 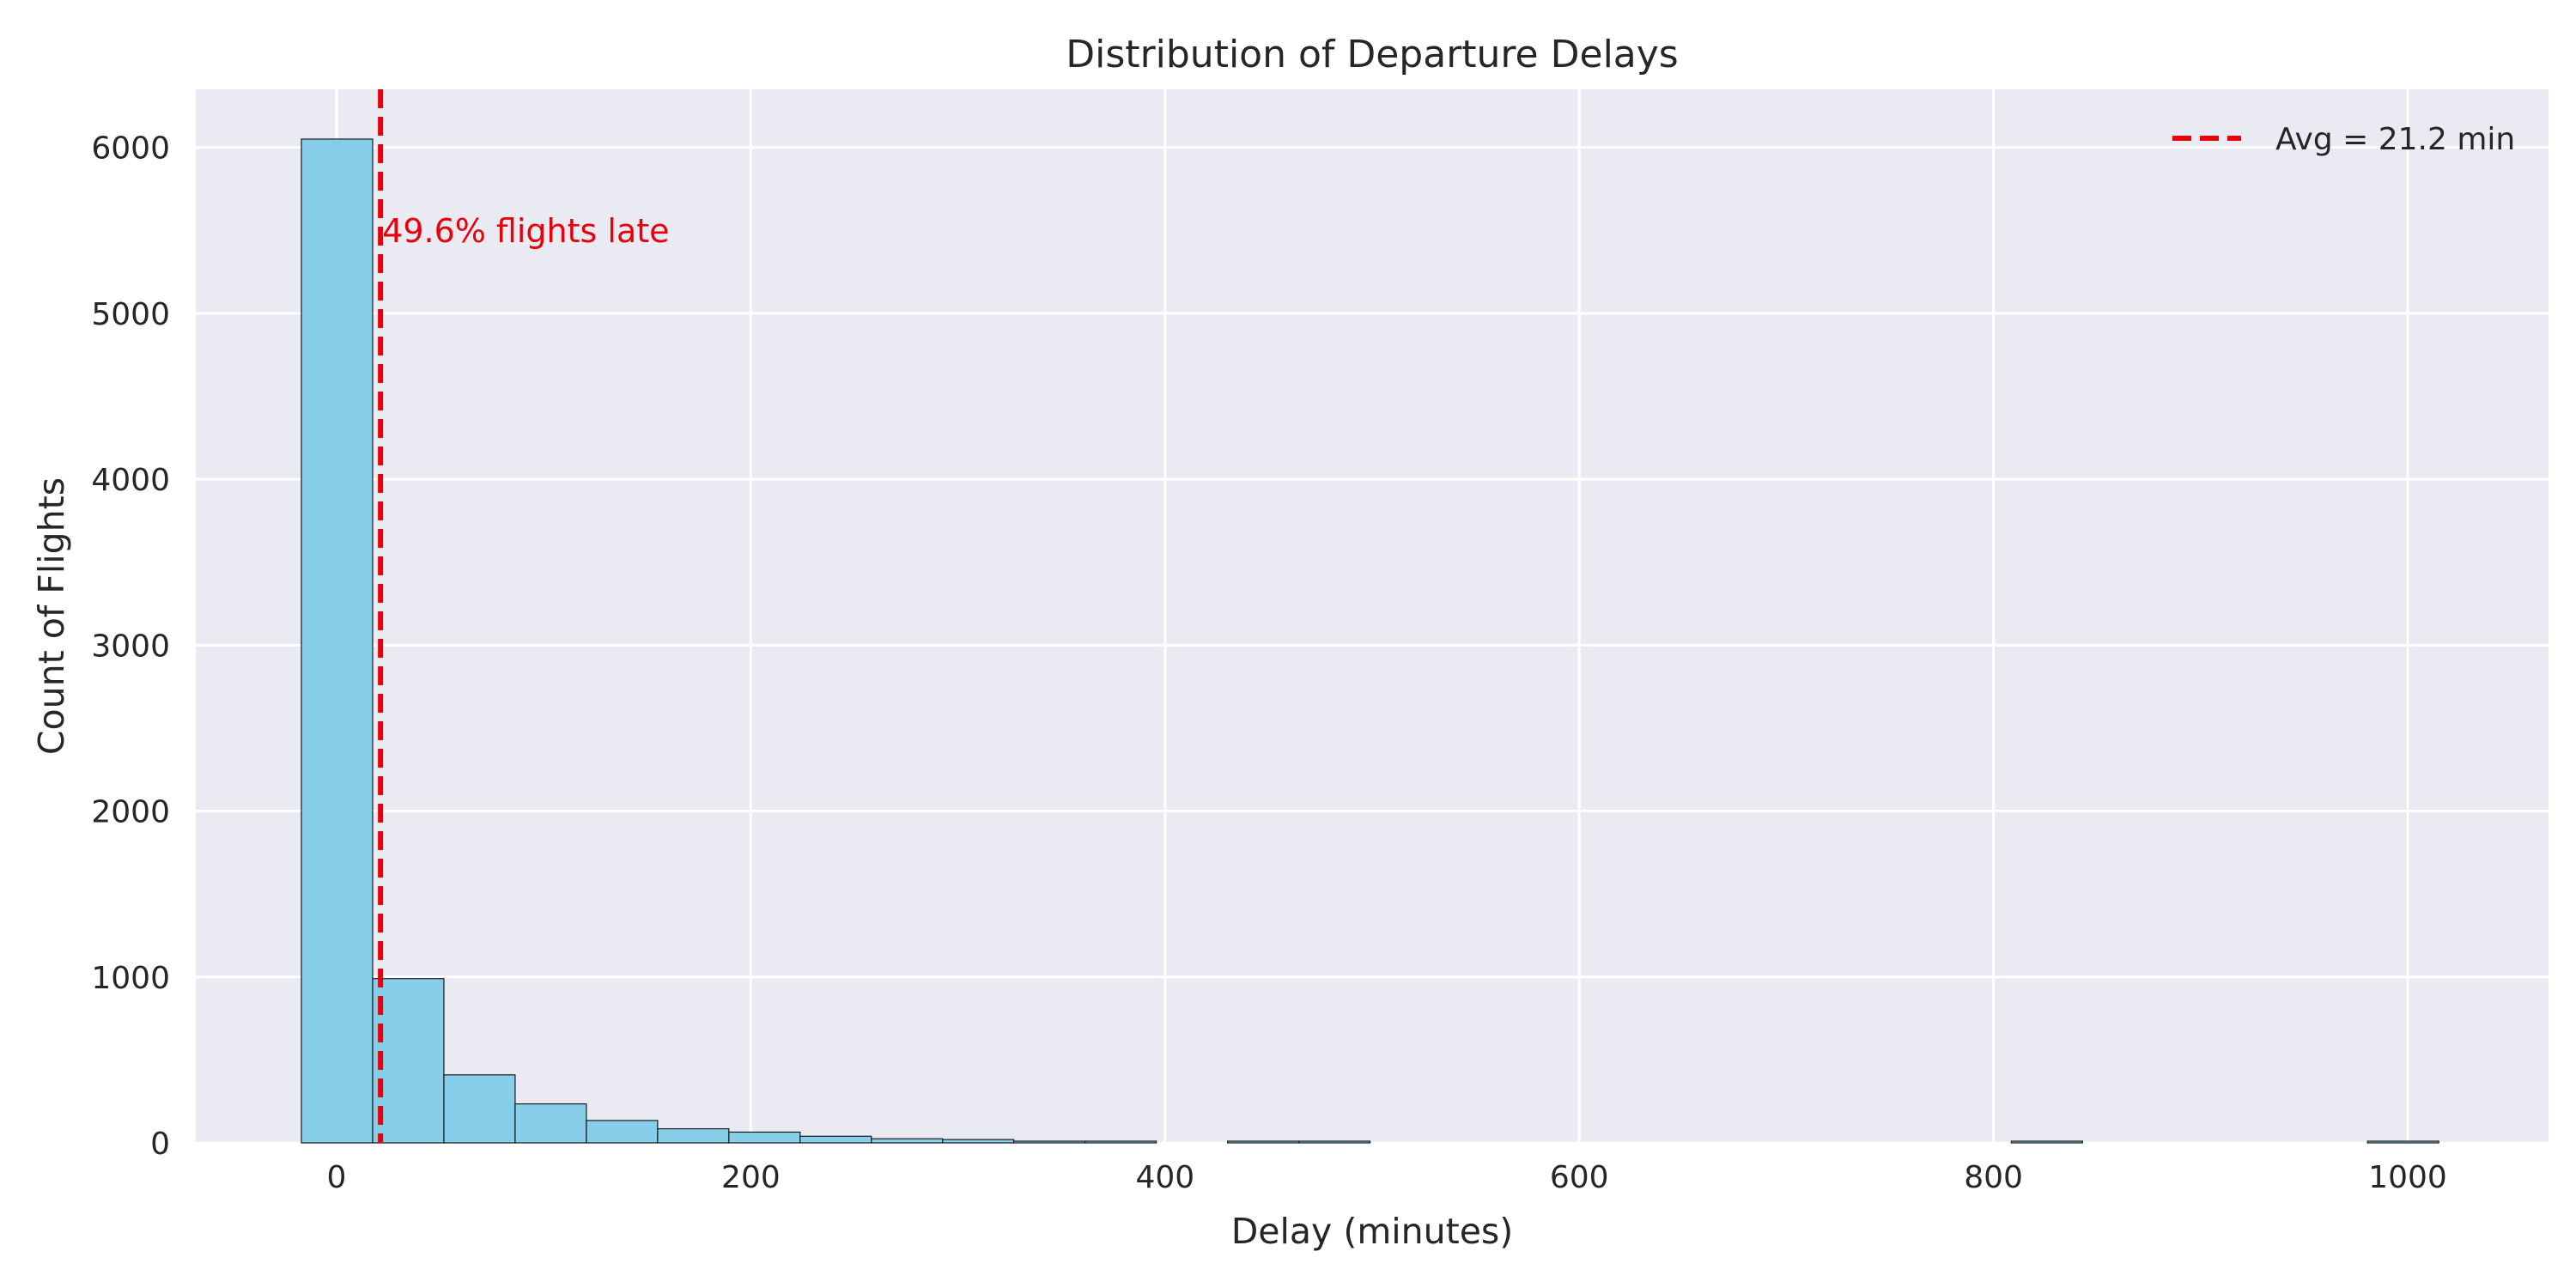 What do you see at coordinates (1579, 1177) in the screenshot?
I see `x-tick-label: 600` at bounding box center [1579, 1177].